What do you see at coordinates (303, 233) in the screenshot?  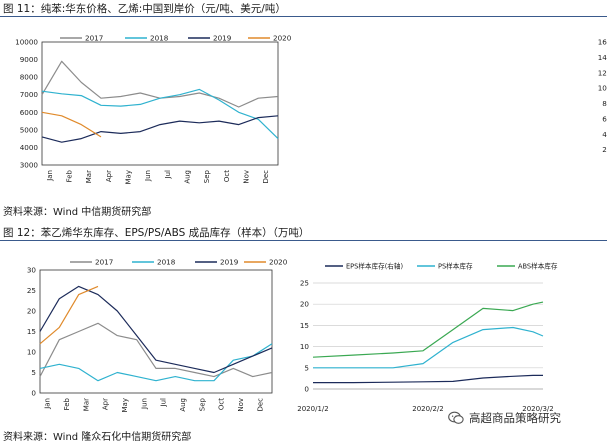 I see `figure-12-caption: 图 12：苯乙烯华东库存、EPS/PS/ABS 成品库存（样本）（万吨）` at bounding box center [303, 233].